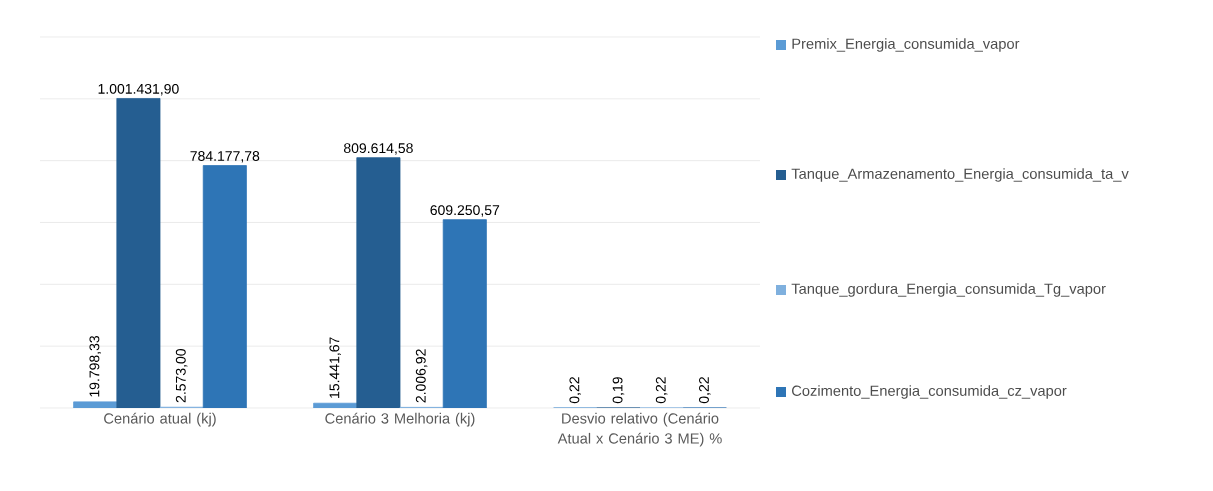 This screenshot has width=1213, height=491. Describe the element at coordinates (181, 375) in the screenshot. I see `data-label: 2.573,00` at that location.